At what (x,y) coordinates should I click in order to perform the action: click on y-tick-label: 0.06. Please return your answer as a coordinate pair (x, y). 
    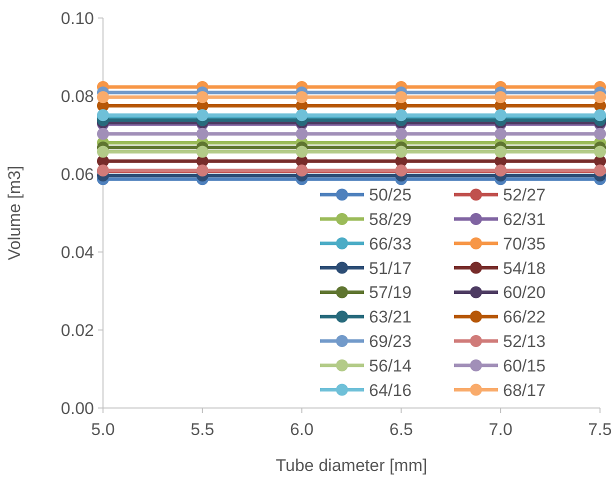
    Looking at the image, I should click on (77, 174).